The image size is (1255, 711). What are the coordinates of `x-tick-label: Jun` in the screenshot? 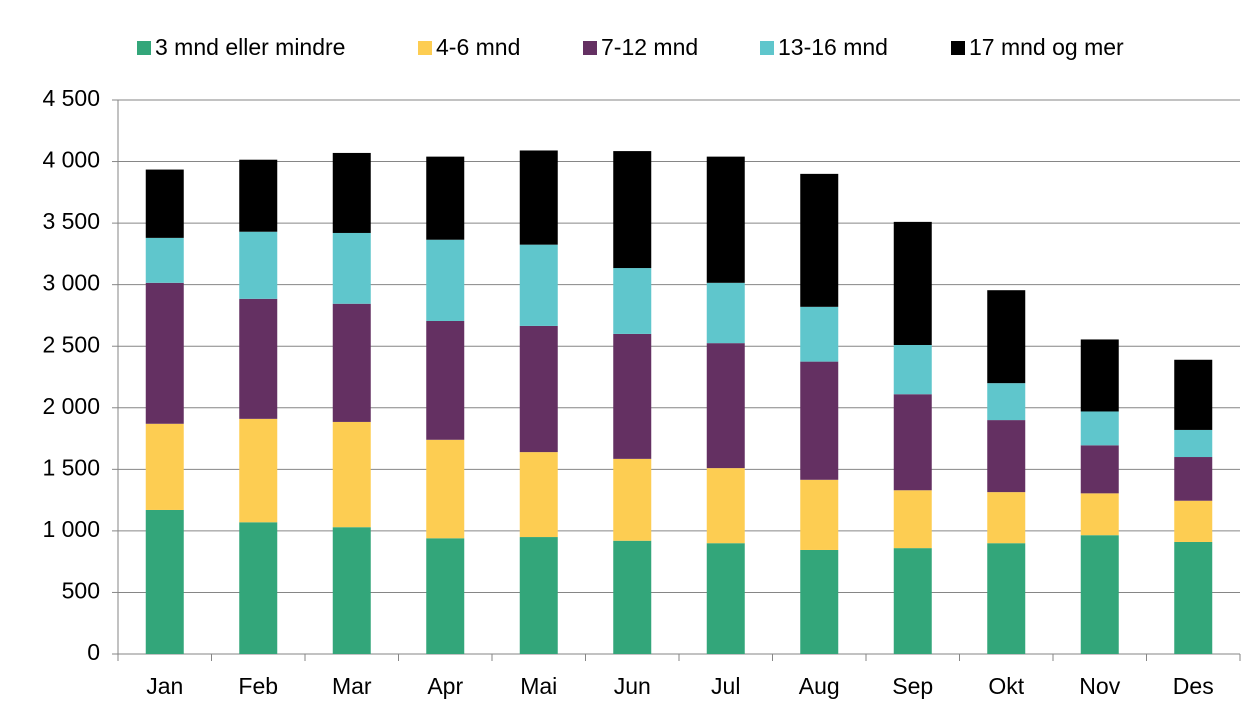 It's located at (632, 686).